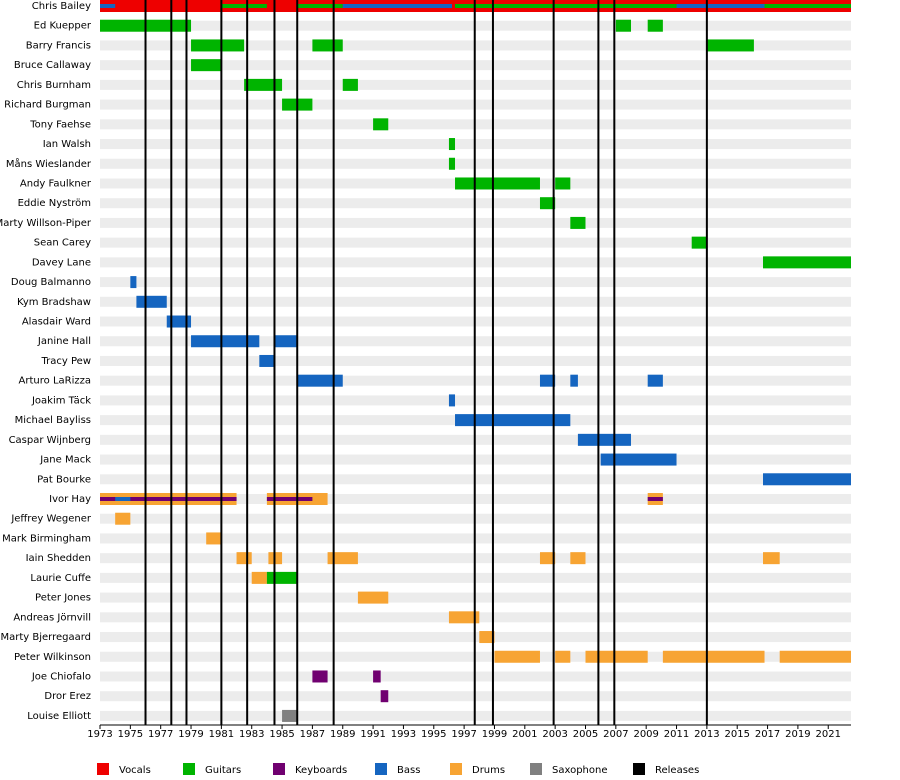  What do you see at coordinates (63, 598) in the screenshot?
I see `member-name: Peter Jones` at bounding box center [63, 598].